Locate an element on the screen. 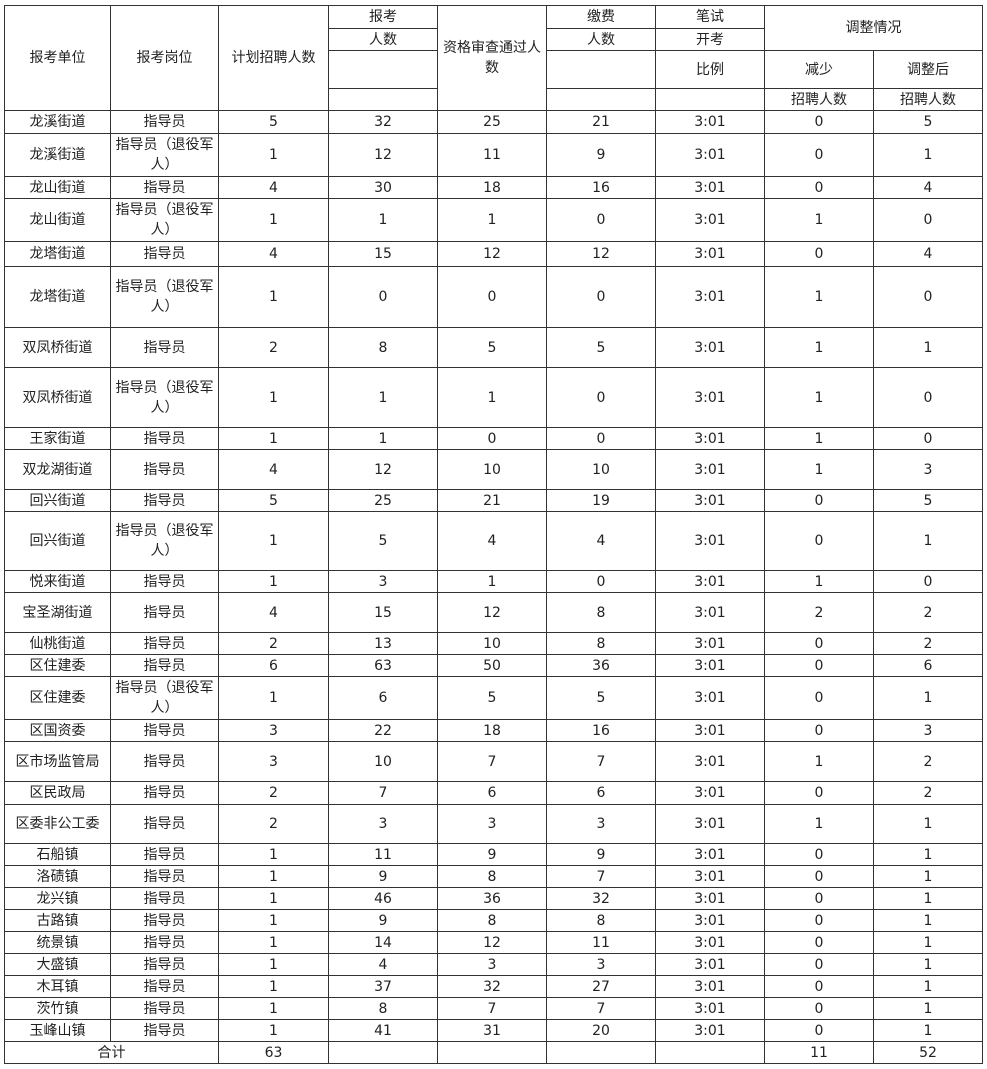 This screenshot has width=987, height=1069. header-ratio-2: 开考 is located at coordinates (710, 39).